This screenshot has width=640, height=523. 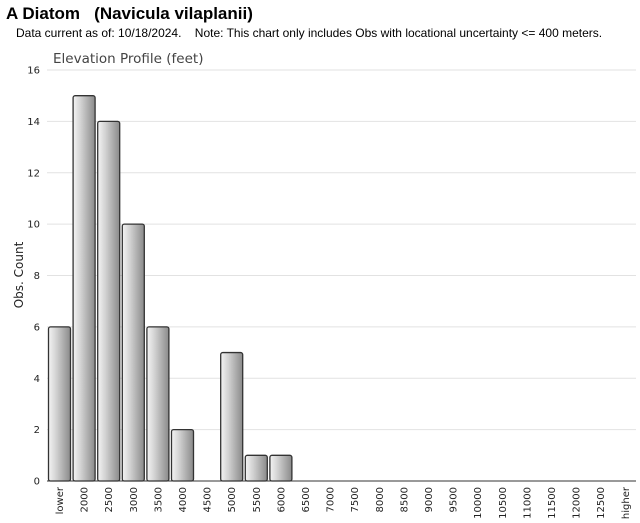 What do you see at coordinates (503, 503) in the screenshot?
I see `x-tick-label: 10500` at bounding box center [503, 503].